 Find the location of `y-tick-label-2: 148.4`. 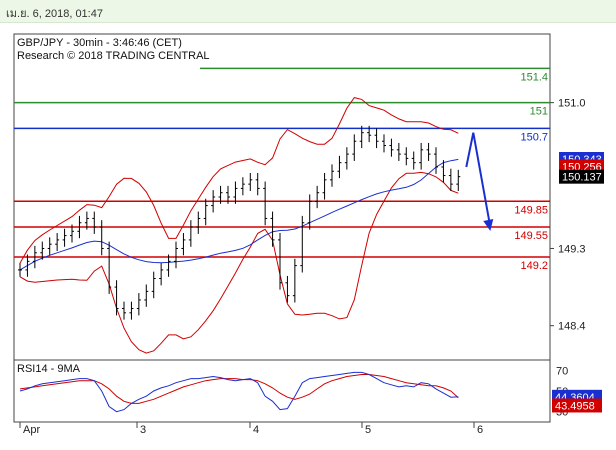

y-tick-label-2: 148.4 is located at coordinates (572, 327).